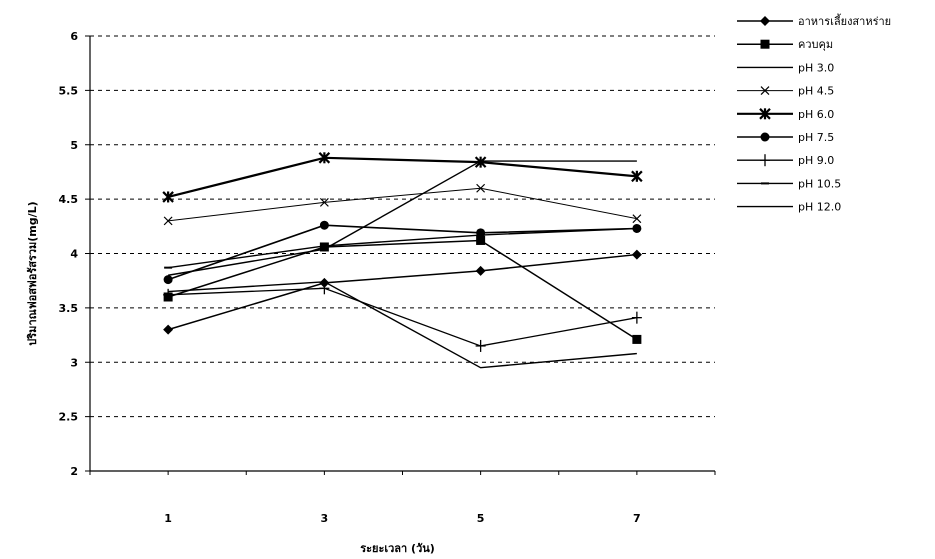  What do you see at coordinates (819, 207) in the screenshot?
I see `legend-label: pH 12.0` at bounding box center [819, 207].